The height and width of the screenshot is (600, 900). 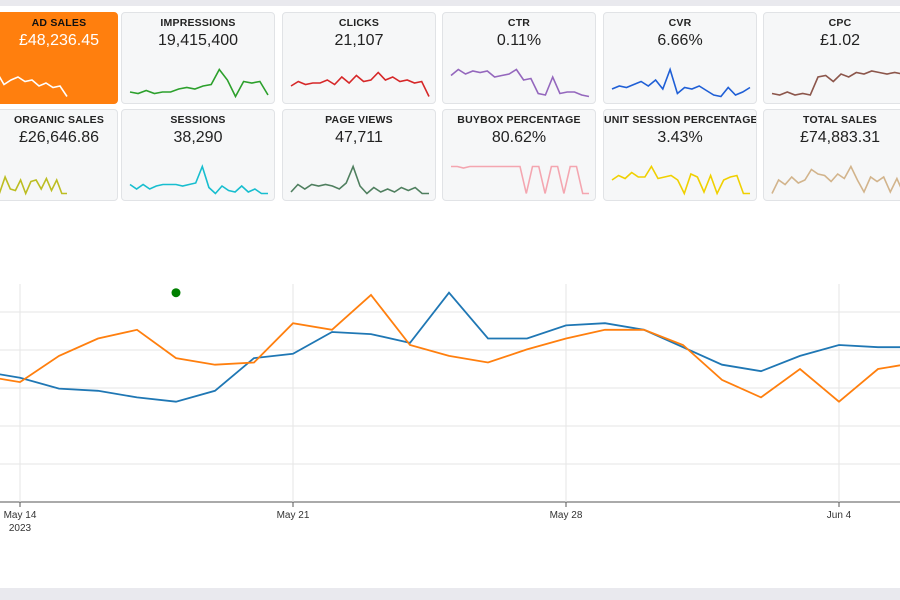 I want to click on metric-label: PAGE VIEWS, so click(x=359, y=120).